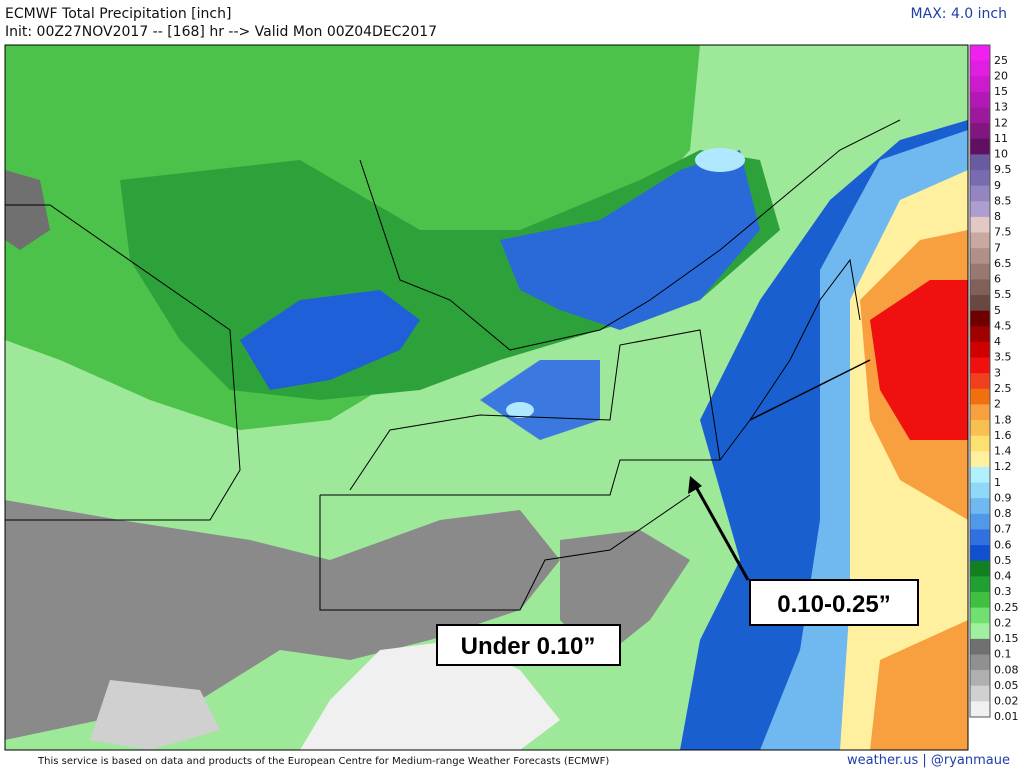 Image resolution: width=1024 pixels, height=768 pixels. I want to click on legend-label: 0.3, so click(1003, 591).